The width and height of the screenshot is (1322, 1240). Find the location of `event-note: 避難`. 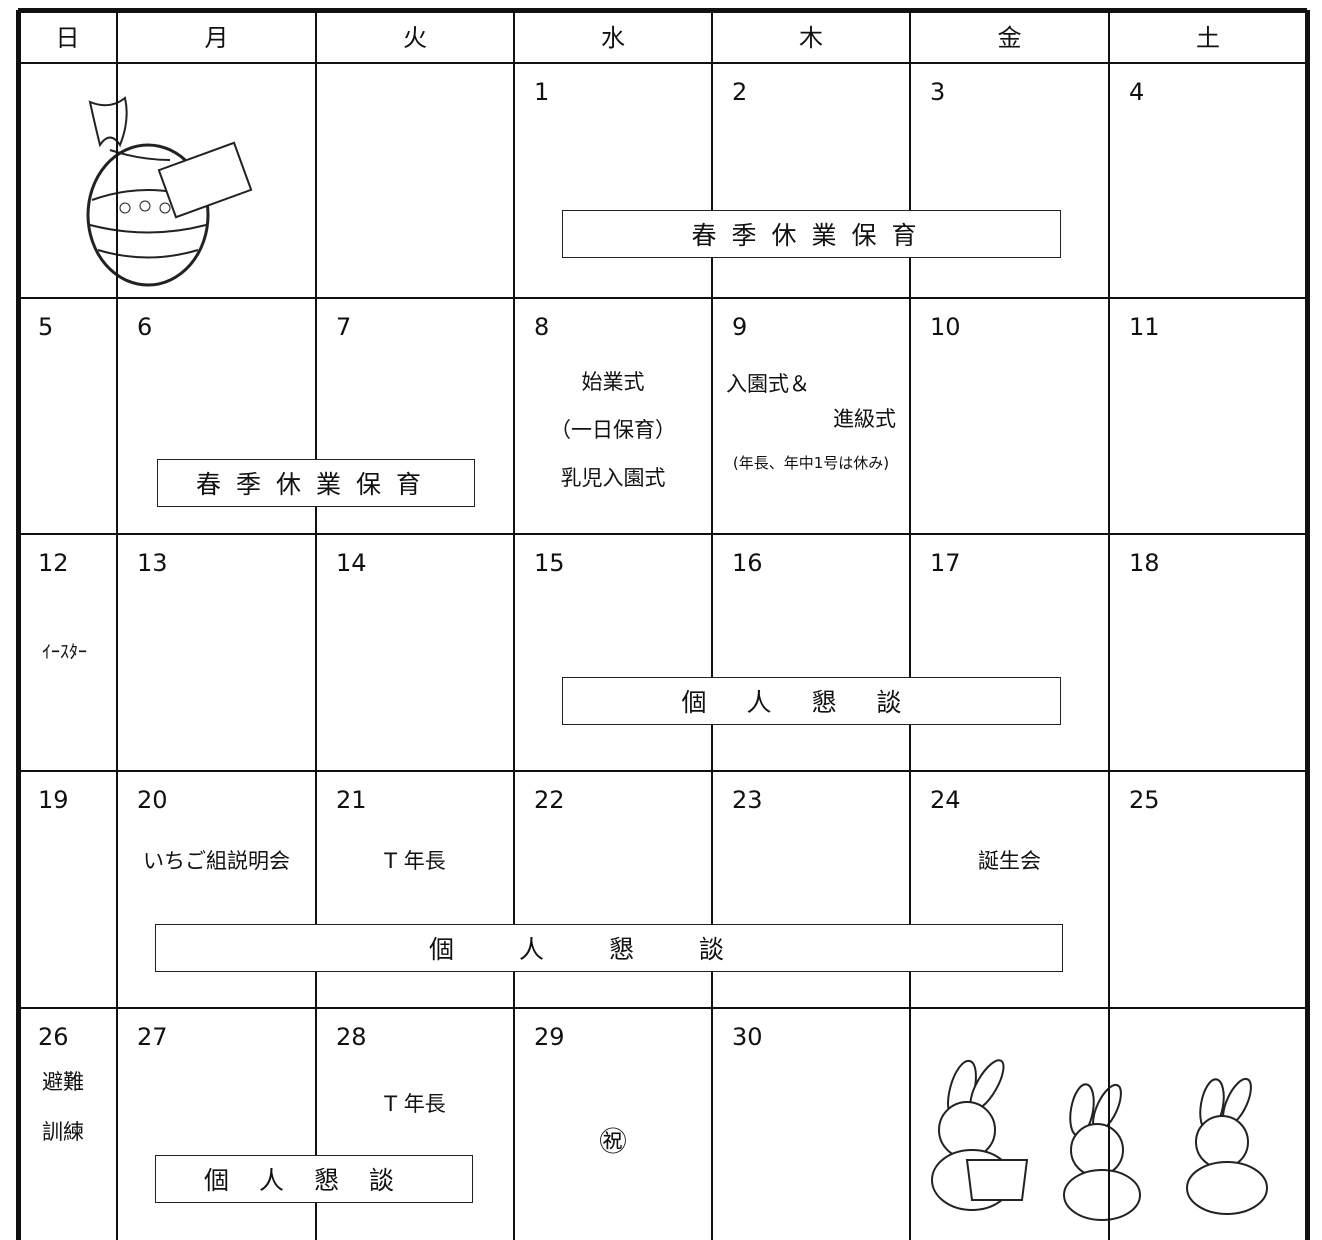

event-note: 避難 is located at coordinates (63, 1082).